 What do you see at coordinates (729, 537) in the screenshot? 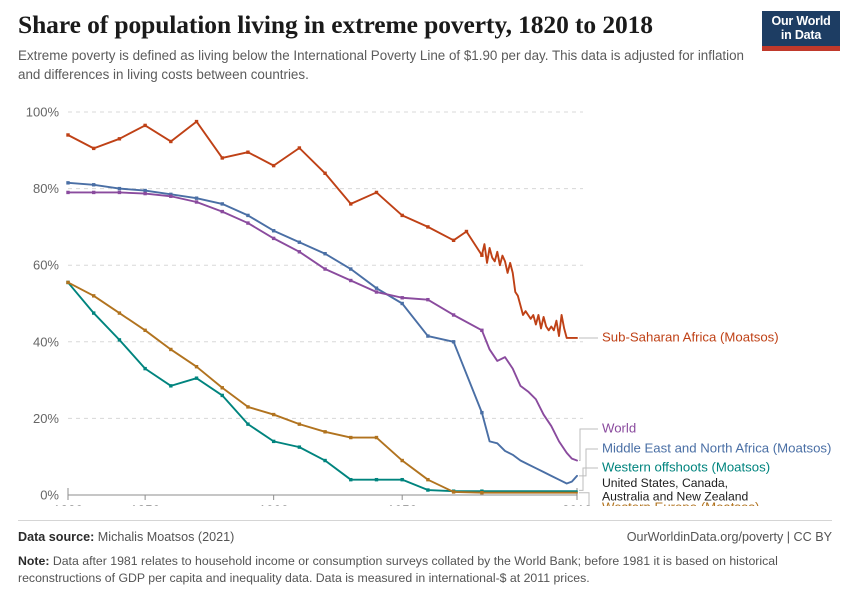
I see `owid-url: OurWorldinData.org/poverty | CC BY` at bounding box center [729, 537].